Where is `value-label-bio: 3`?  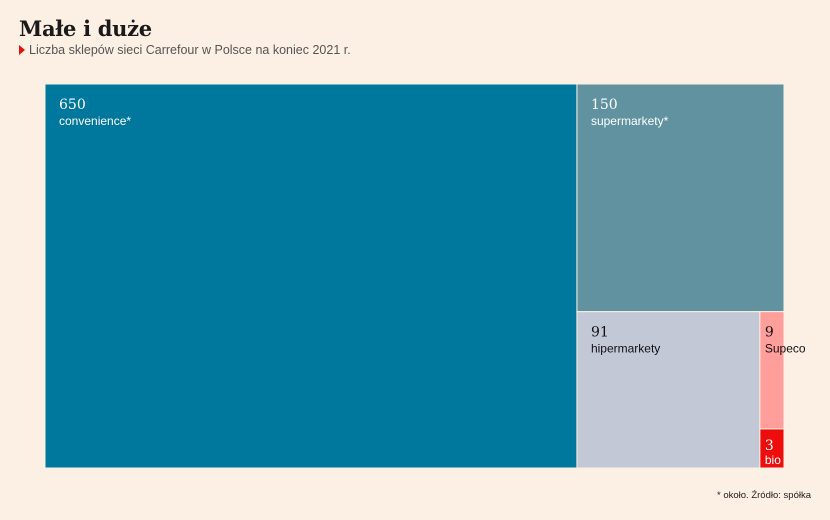 value-label-bio: 3 is located at coordinates (769, 446).